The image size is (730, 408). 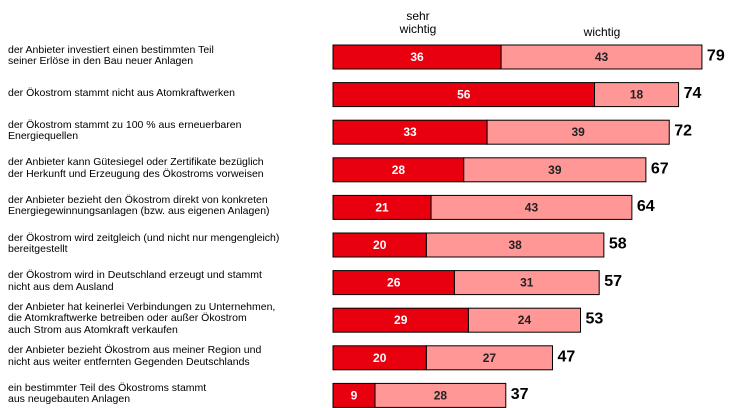 What do you see at coordinates (646, 206) in the screenshot?
I see `total-label: 64` at bounding box center [646, 206].